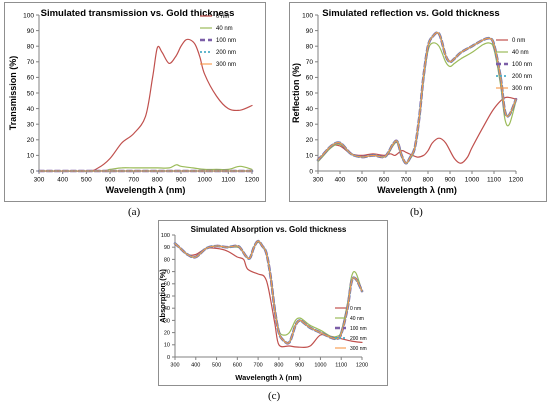  Describe the element at coordinates (145, 105) in the screenshot. I see `series-line-0-nm` at that location.